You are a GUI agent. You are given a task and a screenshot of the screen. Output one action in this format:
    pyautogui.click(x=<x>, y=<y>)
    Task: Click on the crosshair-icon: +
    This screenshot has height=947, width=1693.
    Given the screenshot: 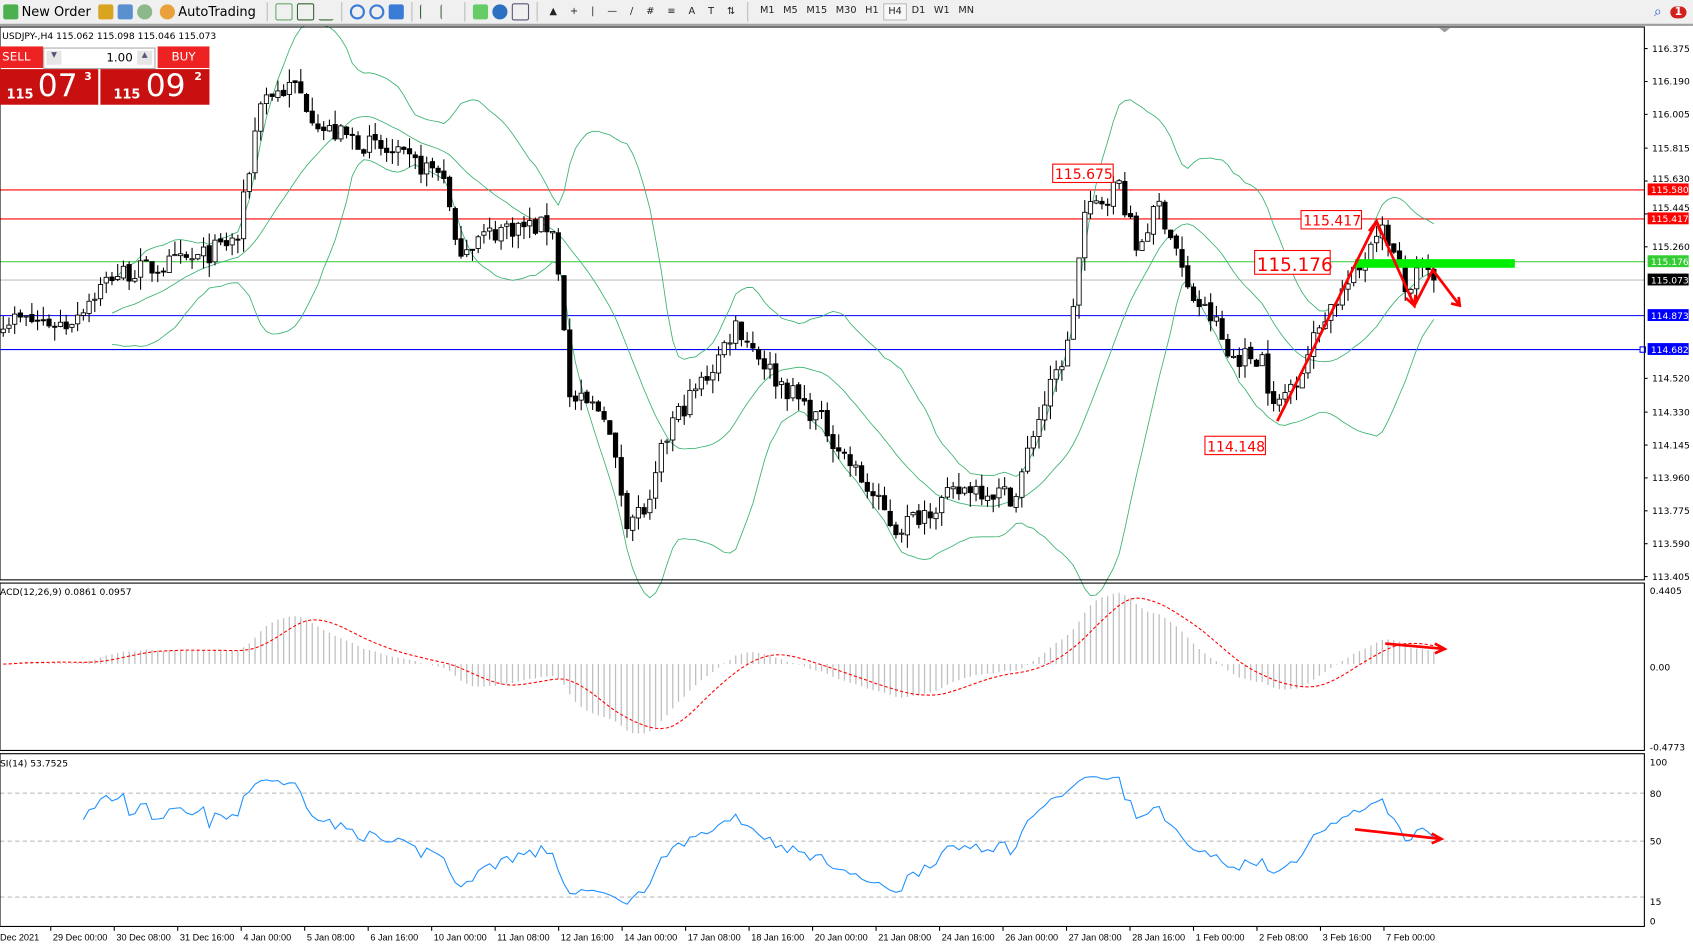 What is the action you would take?
    pyautogui.click(x=574, y=12)
    